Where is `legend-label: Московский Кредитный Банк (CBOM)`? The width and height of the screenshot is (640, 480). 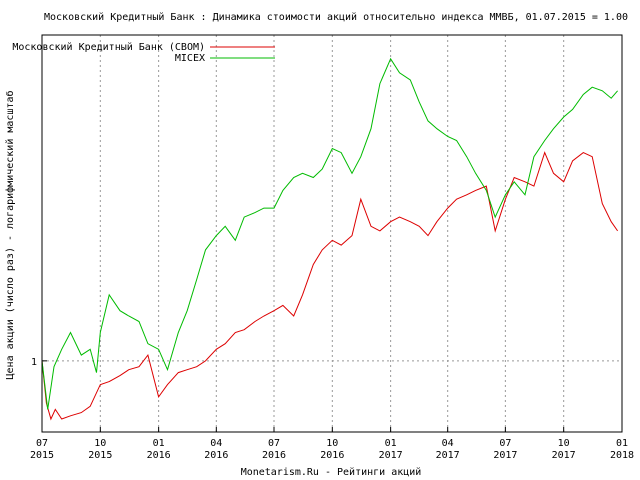 legend-label: Московский Кредитный Банк (CBOM) is located at coordinates (108, 47).